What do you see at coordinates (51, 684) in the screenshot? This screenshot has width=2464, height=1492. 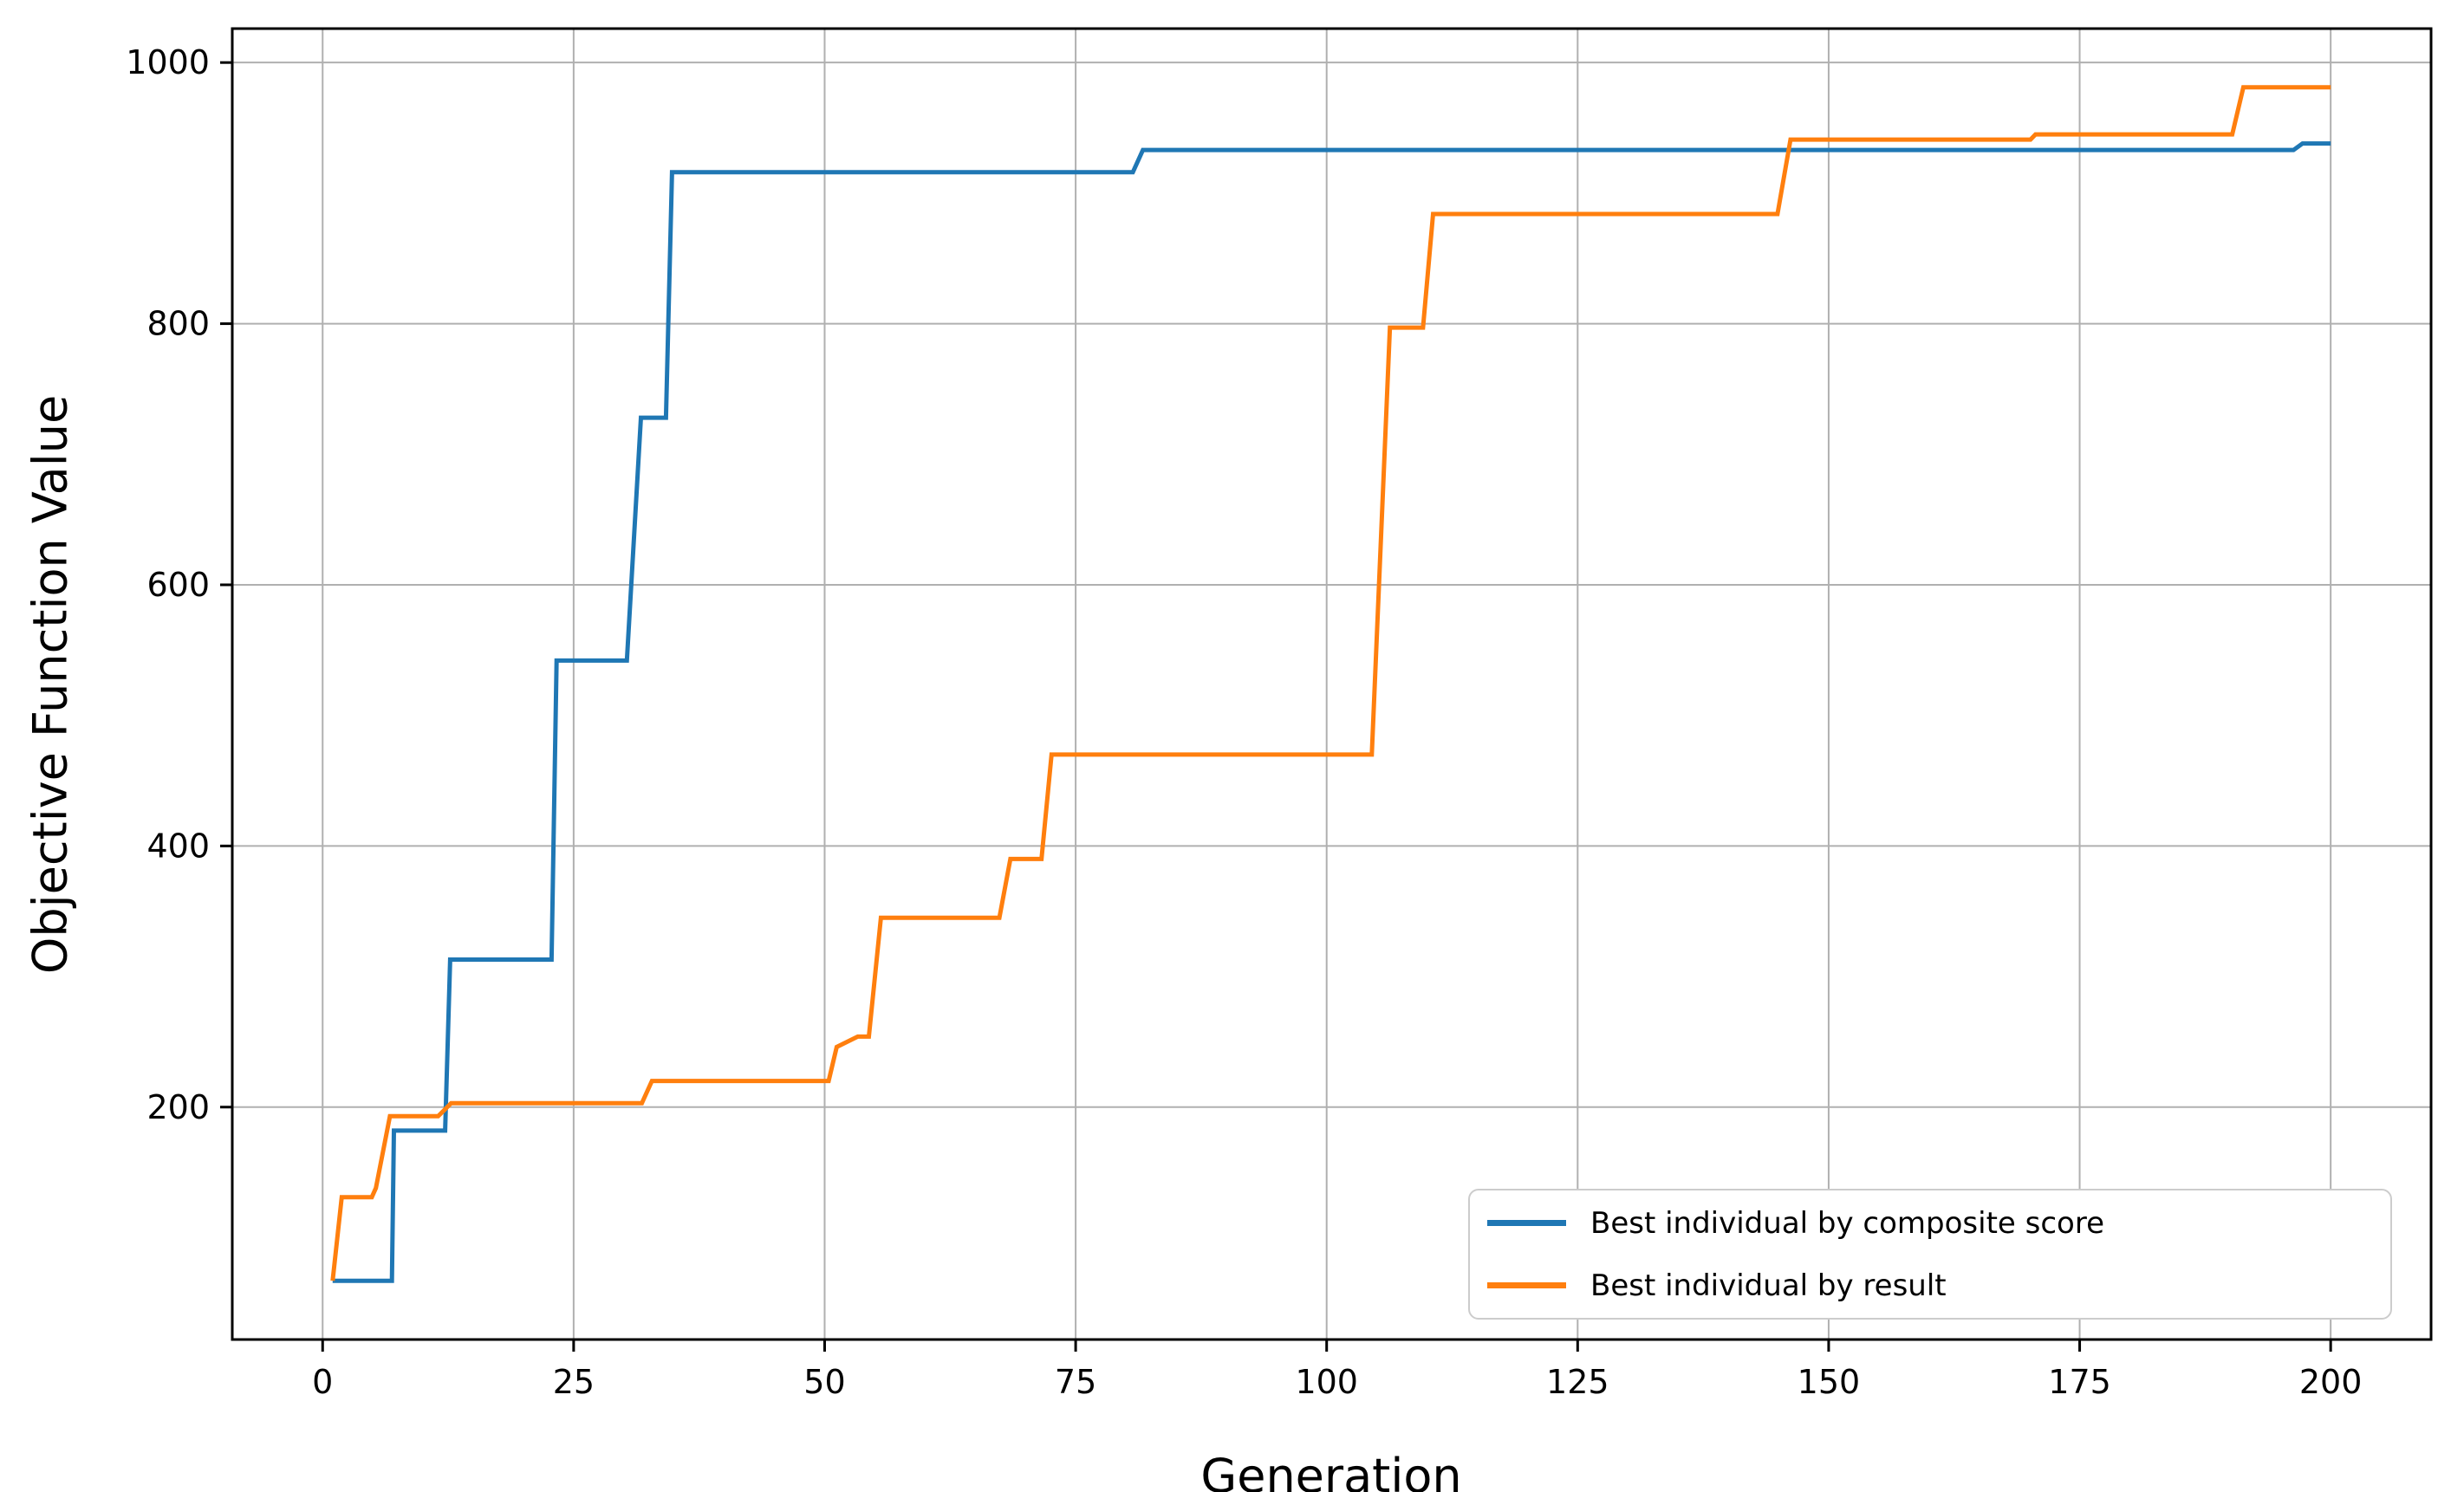 I see `y-axis-label: Objective Function Value` at bounding box center [51, 684].